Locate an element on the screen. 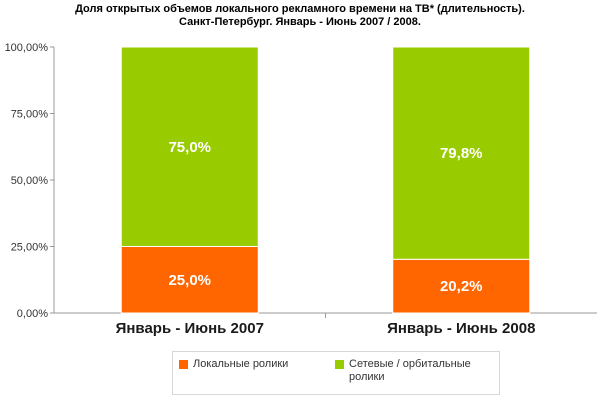 Image resolution: width=600 pixels, height=401 pixels. y-tick-label: 25,00% is located at coordinates (30, 248).